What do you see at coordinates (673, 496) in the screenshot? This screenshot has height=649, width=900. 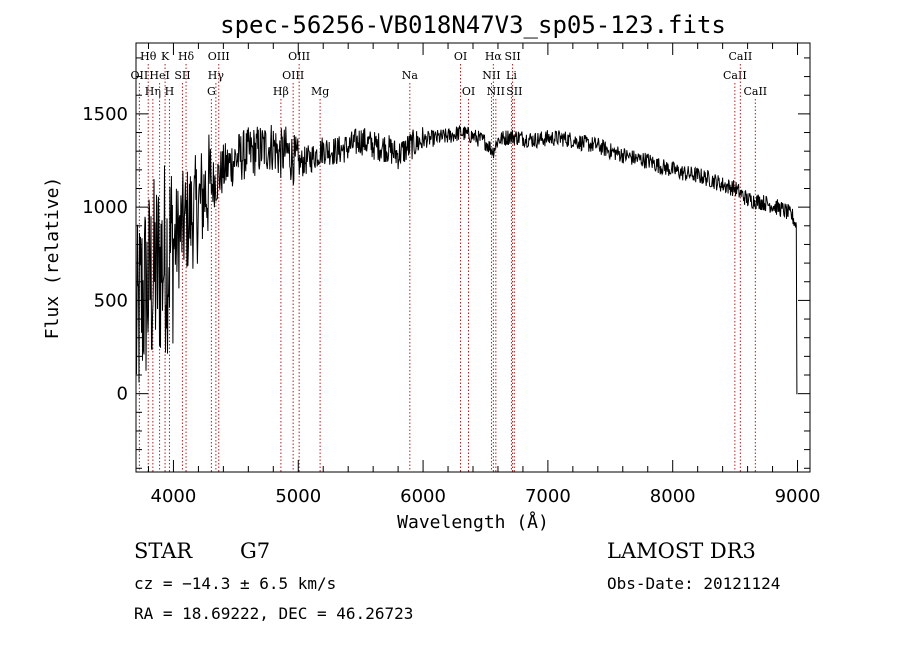 I see `x-tick-label: 8000` at bounding box center [673, 496].